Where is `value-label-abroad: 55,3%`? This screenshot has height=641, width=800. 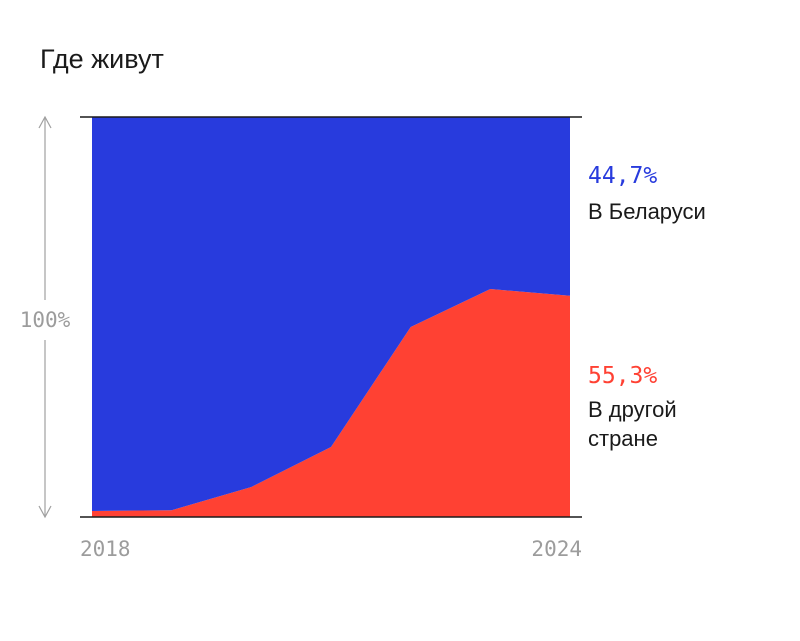
value-label-abroad: 55,3% is located at coordinates (623, 376).